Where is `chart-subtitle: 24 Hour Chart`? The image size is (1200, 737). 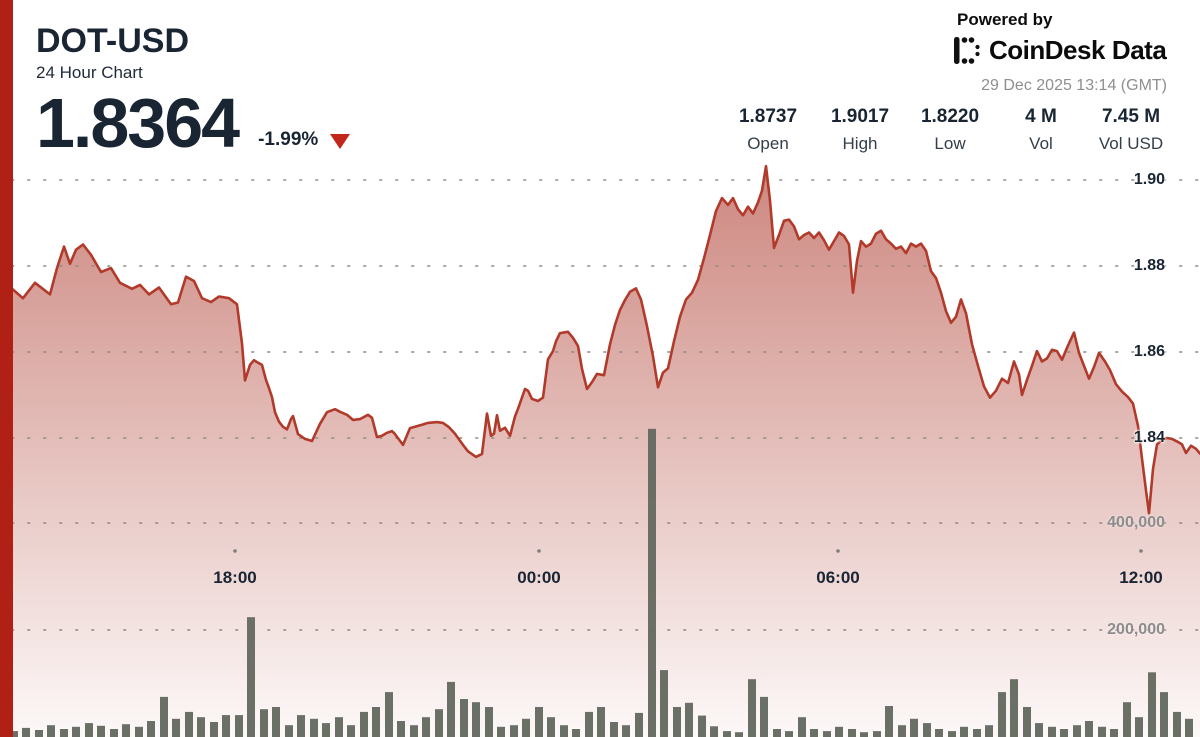 chart-subtitle: 24 Hour Chart is located at coordinates (89, 72).